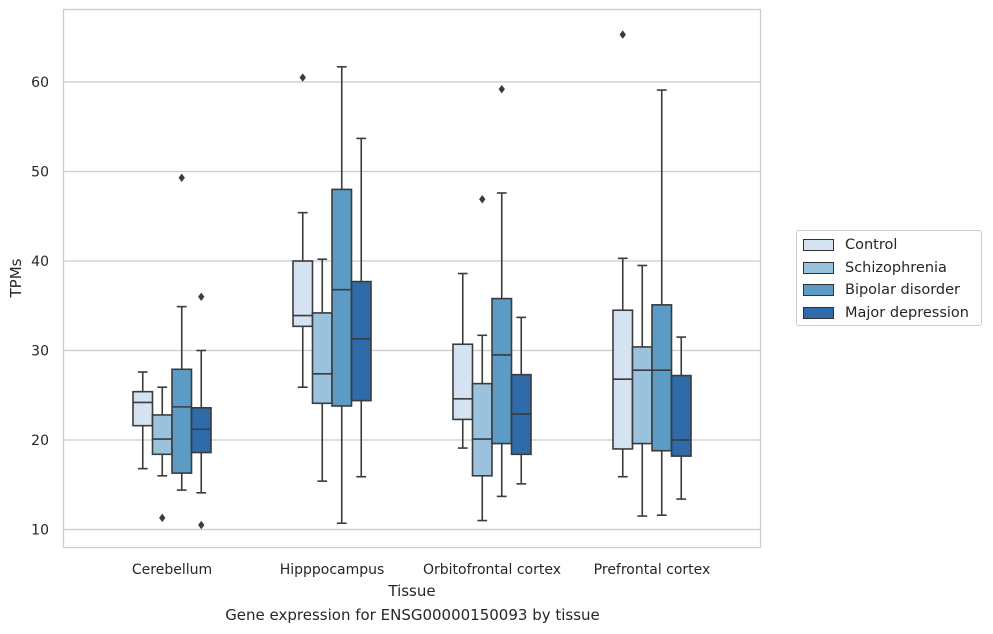 Image resolution: width=993 pixels, height=634 pixels. I want to click on y-axis-label: TPMs, so click(16, 278).